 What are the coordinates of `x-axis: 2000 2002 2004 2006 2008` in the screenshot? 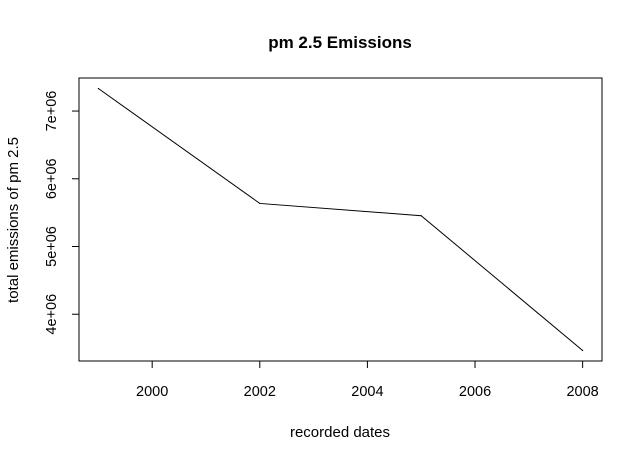 It's located at (367, 380).